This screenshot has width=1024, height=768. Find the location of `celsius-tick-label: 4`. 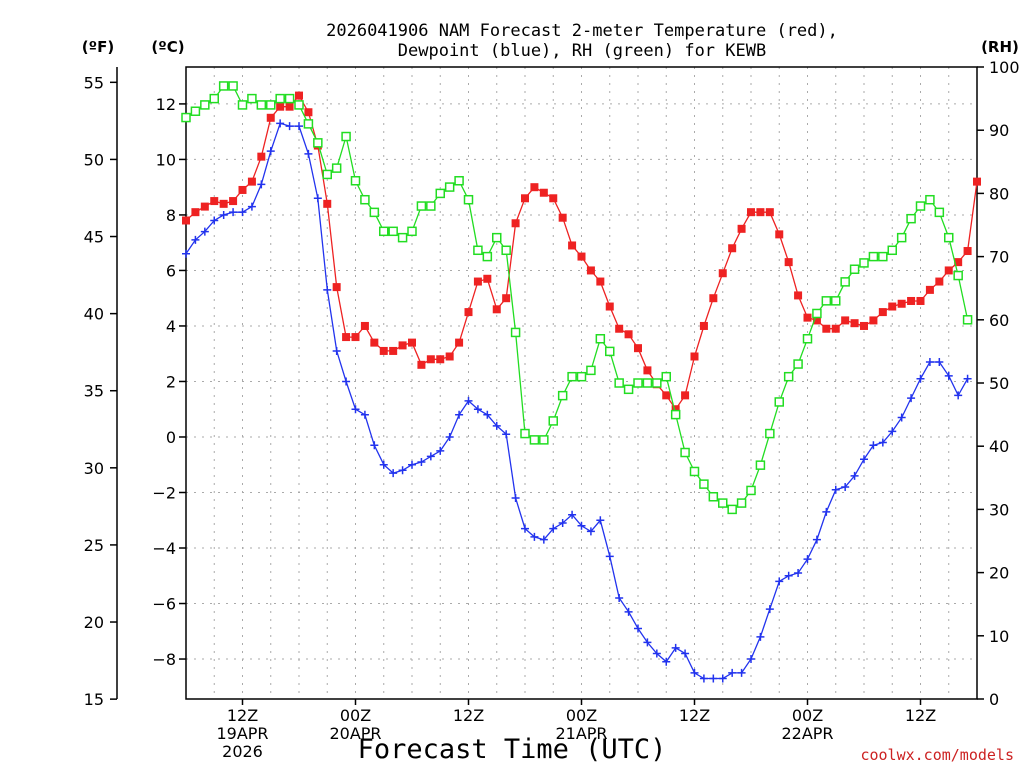

celsius-tick-label: 4 is located at coordinates (171, 326).